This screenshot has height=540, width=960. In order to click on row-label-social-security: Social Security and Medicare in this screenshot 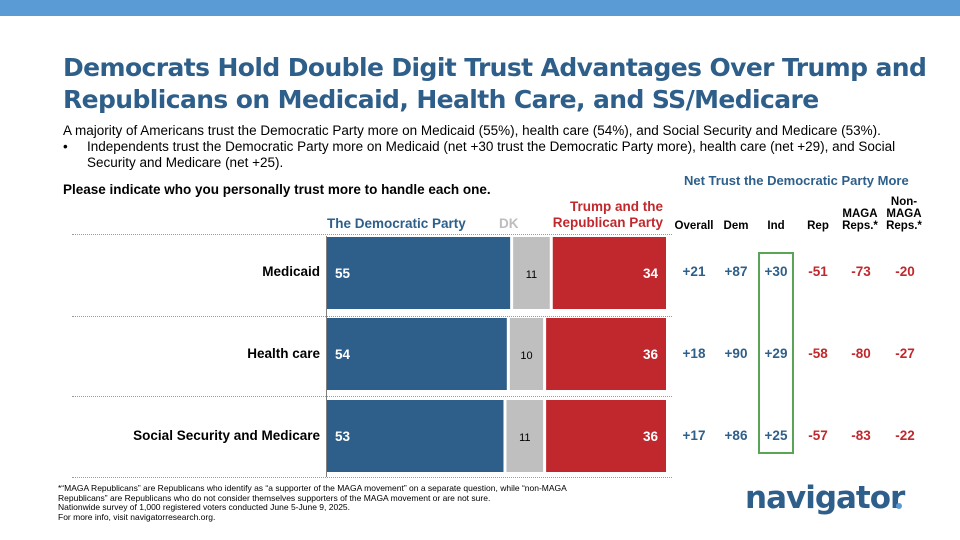, I will do `click(226, 435)`.